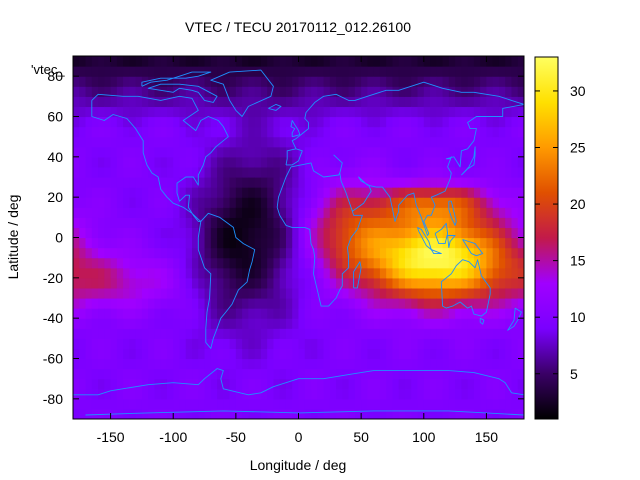 This screenshot has height=480, width=640. What do you see at coordinates (578, 261) in the screenshot?
I see `colorbar-tick-label: 15` at bounding box center [578, 261].